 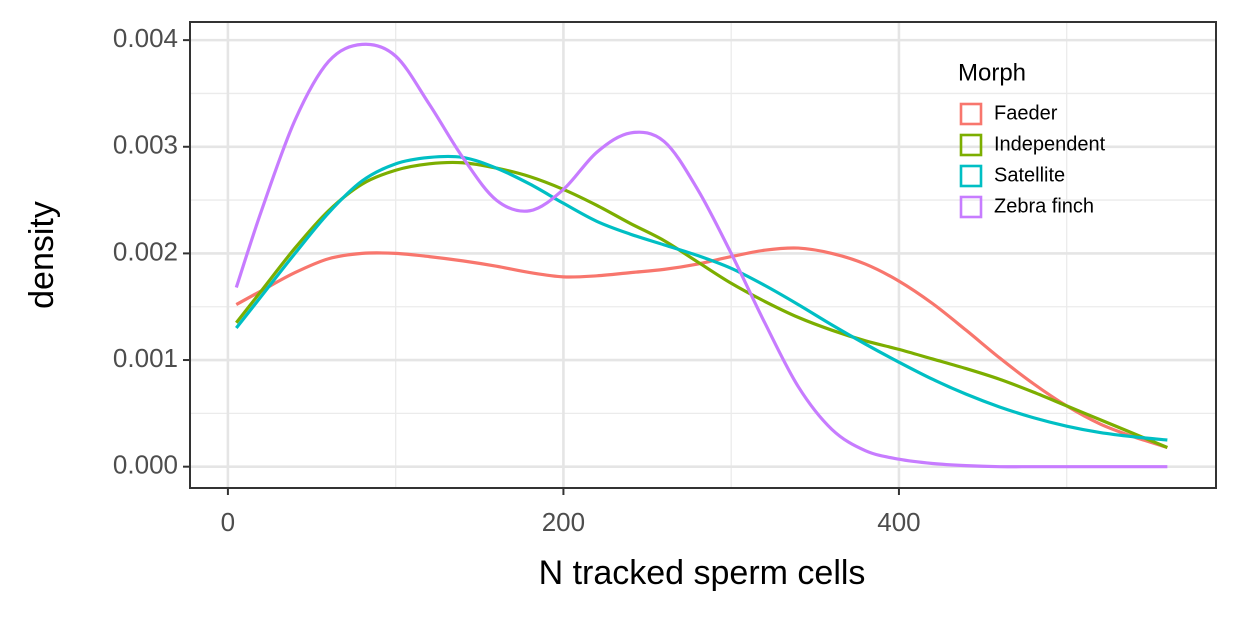 What do you see at coordinates (1026, 113) in the screenshot?
I see `legend-label: Faeder` at bounding box center [1026, 113].